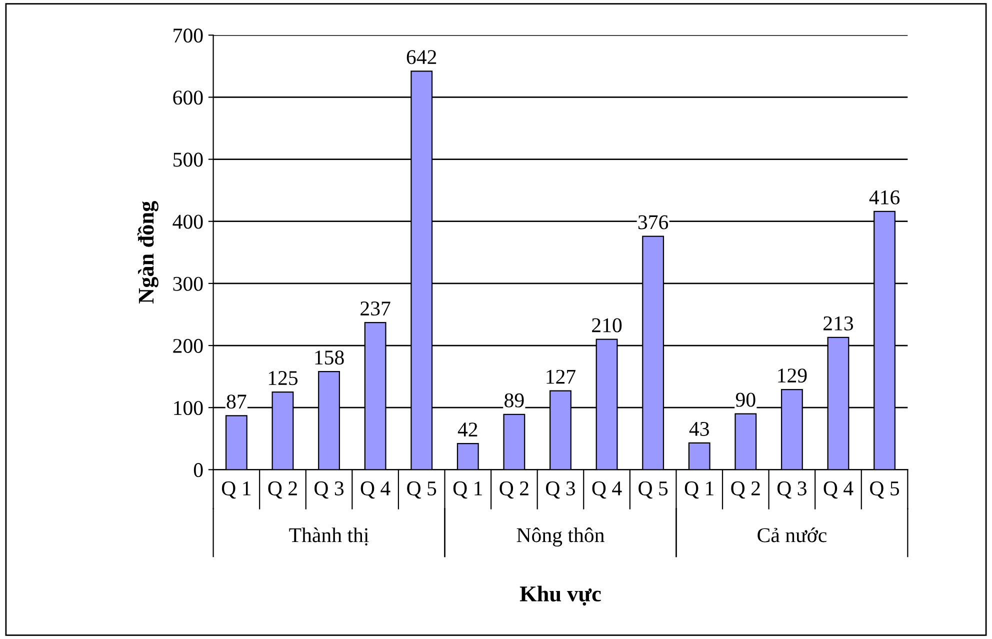  What do you see at coordinates (236, 401) in the screenshot?
I see `data-label: 87` at bounding box center [236, 401].